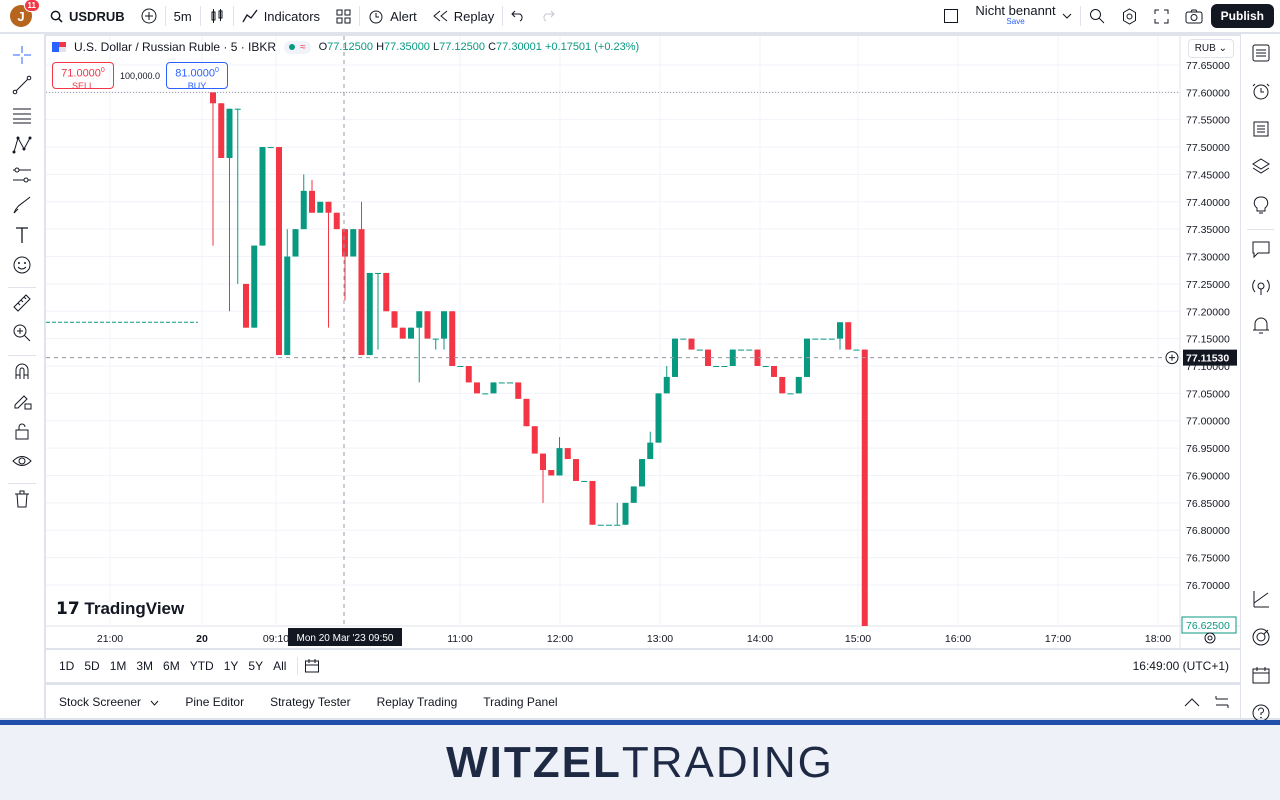 Image resolution: width=1280 pixels, height=800 pixels. Describe the element at coordinates (1260, 325) in the screenshot. I see `notifications-button` at that location.